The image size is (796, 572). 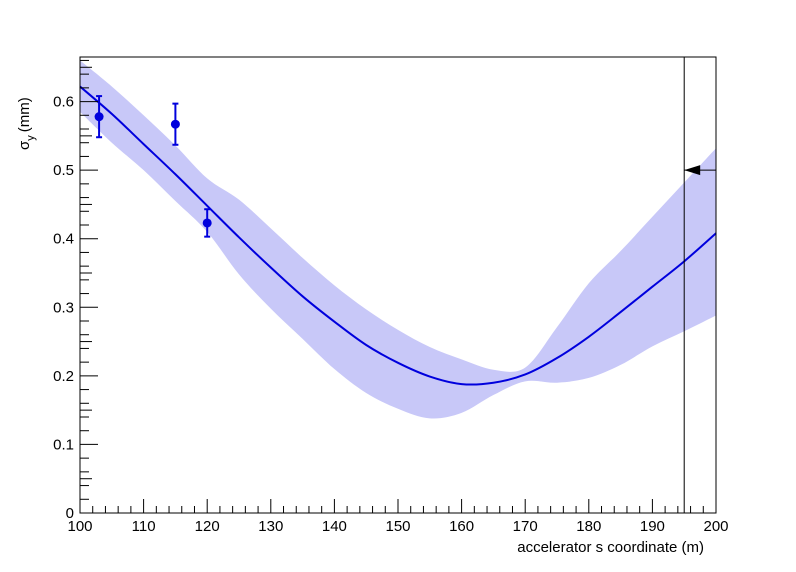 What do you see at coordinates (153, 166) in the screenshot?
I see `data-points-layer` at bounding box center [153, 166].